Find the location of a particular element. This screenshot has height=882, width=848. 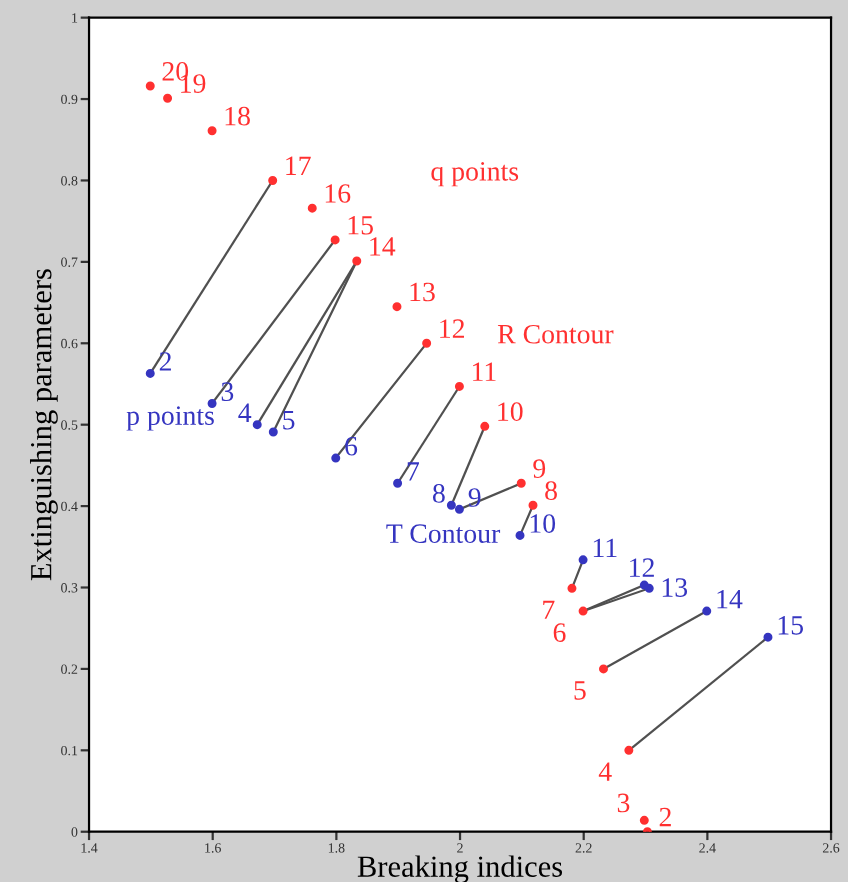

y-axis-title: Extinguishing parameters is located at coordinates (43, 425).